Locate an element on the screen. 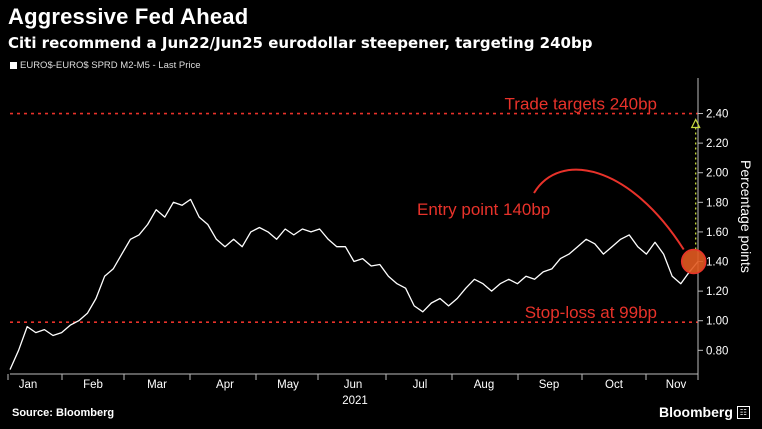  legend: EURO$-EURO$ SPRD M2-M5 - Last Price is located at coordinates (105, 65).